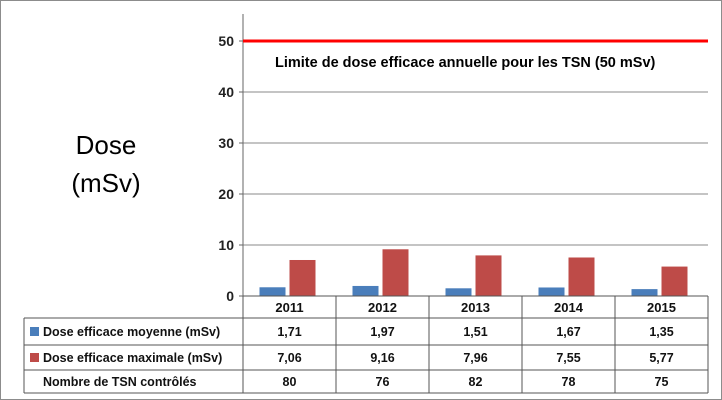 The width and height of the screenshot is (722, 400). Describe the element at coordinates (226, 143) in the screenshot. I see `y-tick-label: 30` at that location.